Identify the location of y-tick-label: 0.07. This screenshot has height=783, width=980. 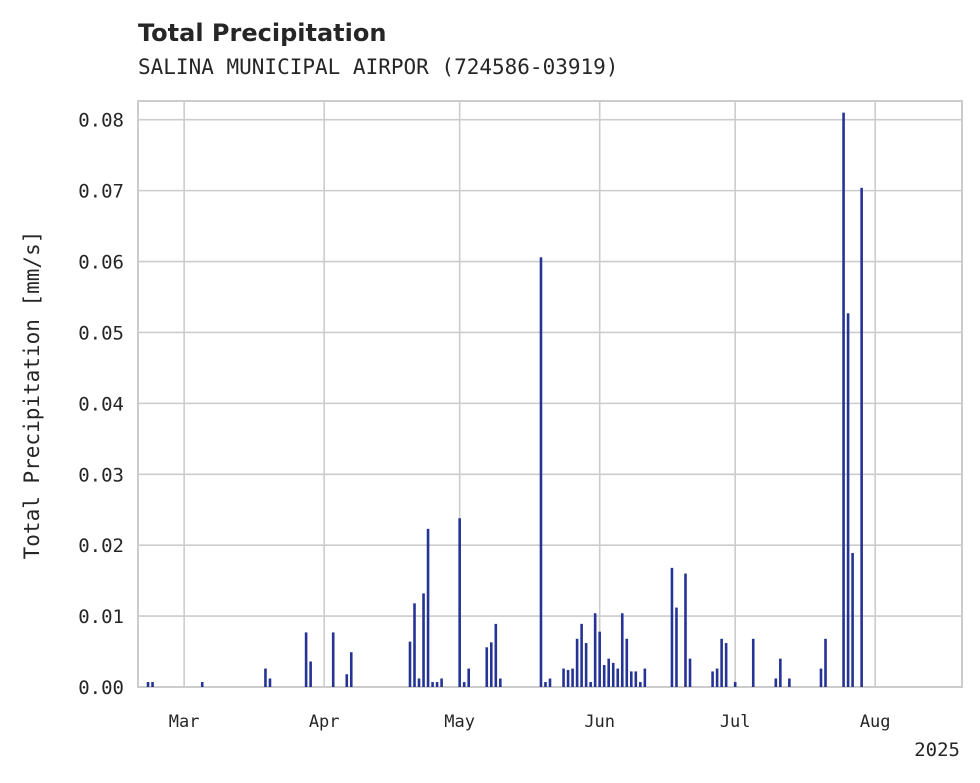
(101, 192).